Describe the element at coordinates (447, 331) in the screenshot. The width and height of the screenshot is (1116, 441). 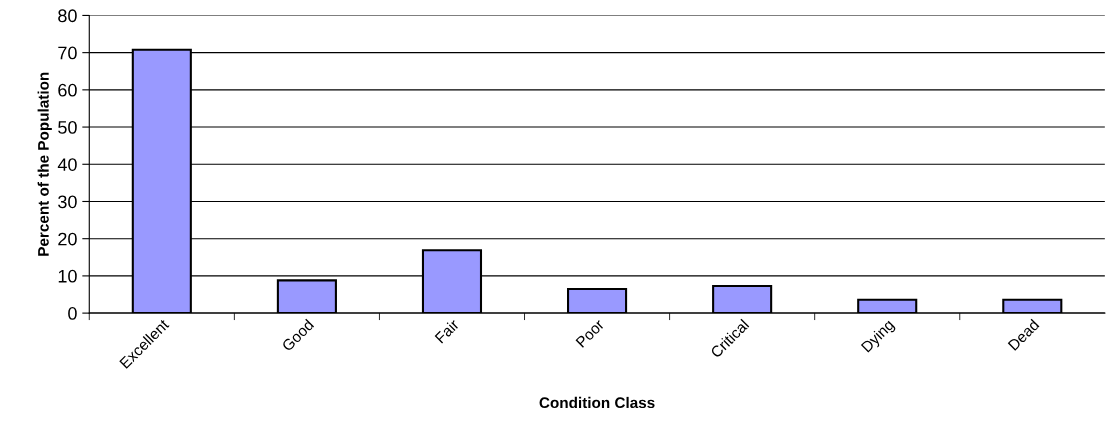
I see `x-tick-label: Fair` at that location.